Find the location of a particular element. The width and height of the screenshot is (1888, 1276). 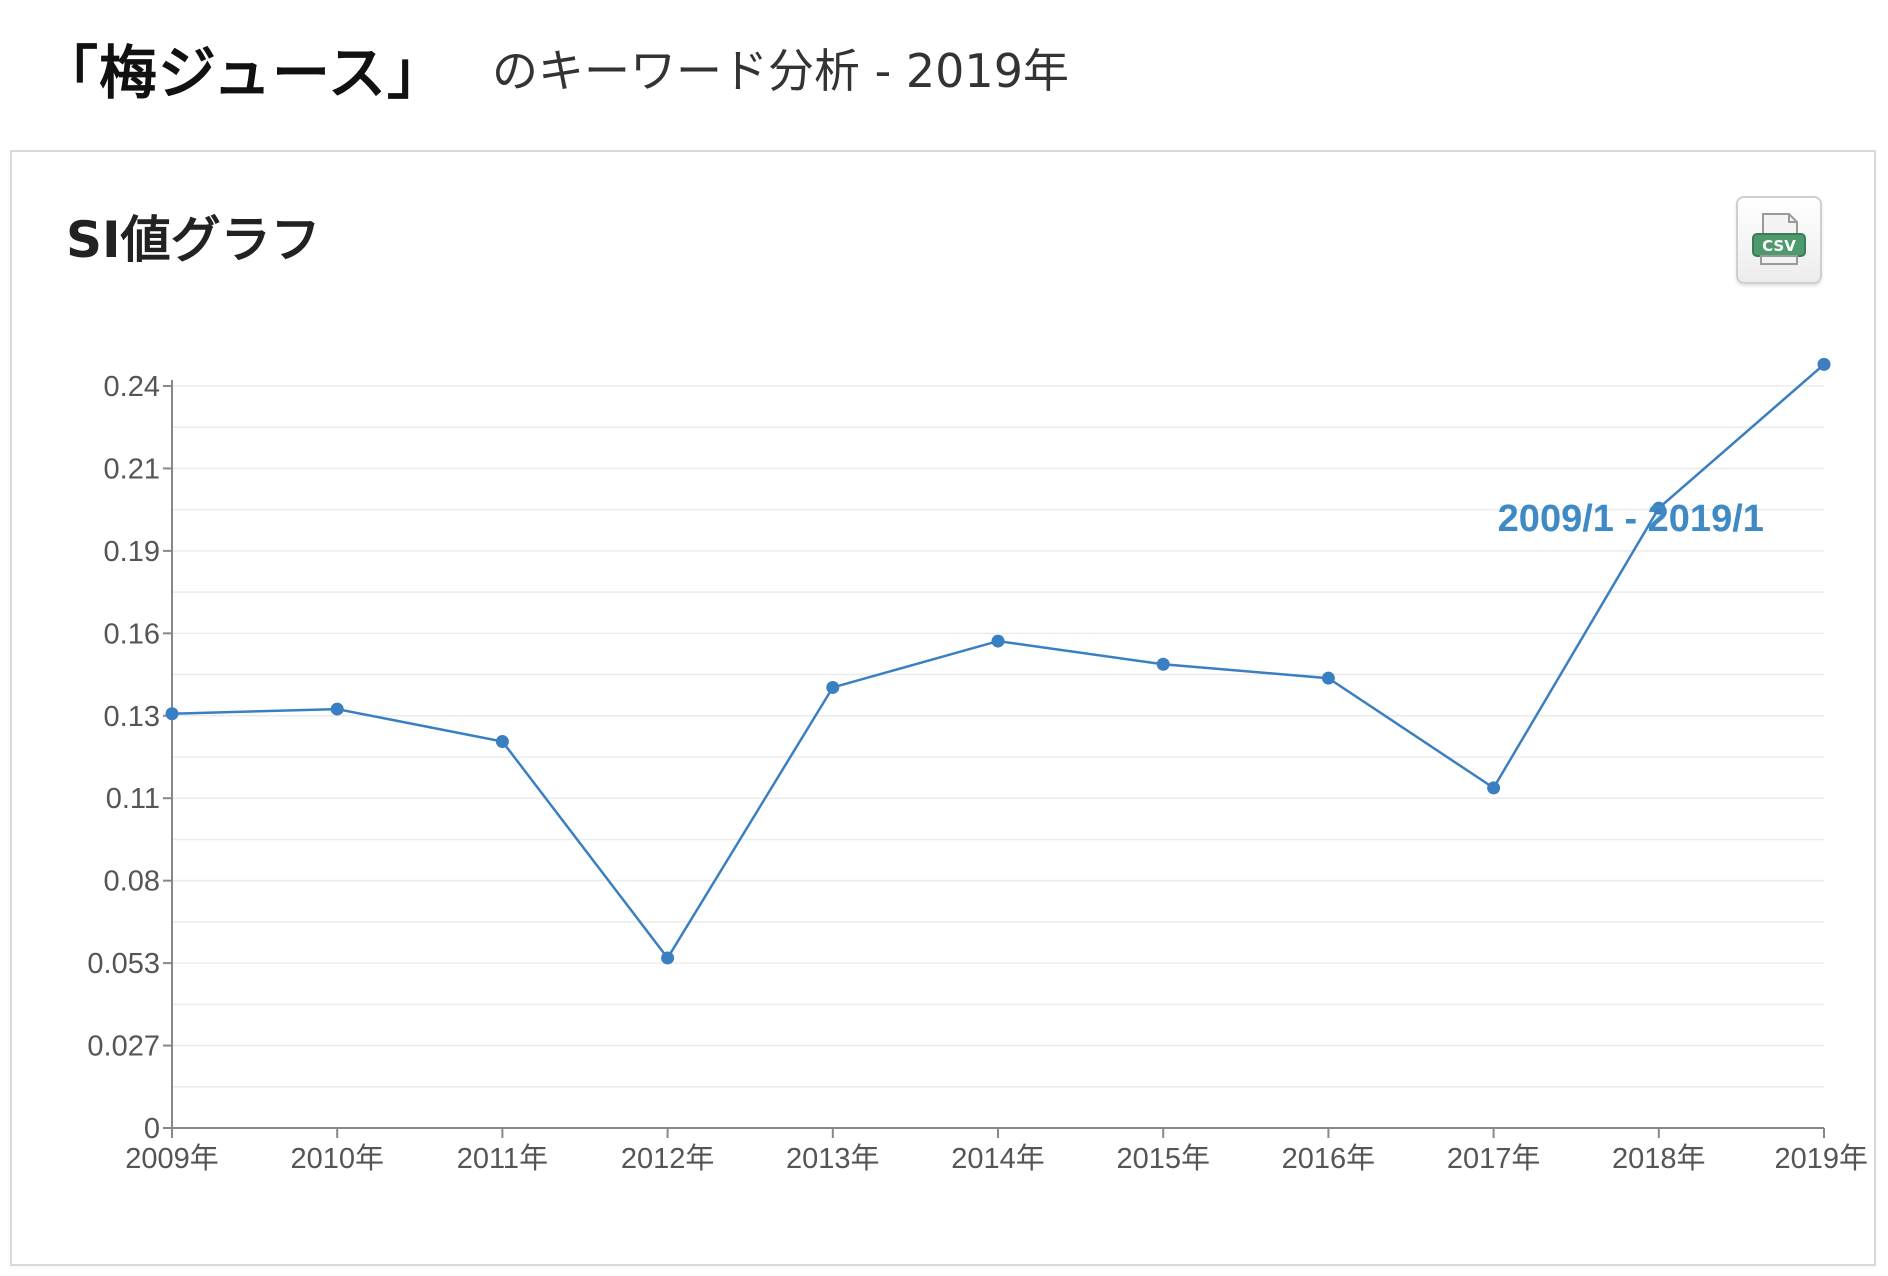

y-tick-label: 0.027 is located at coordinates (123, 1047).